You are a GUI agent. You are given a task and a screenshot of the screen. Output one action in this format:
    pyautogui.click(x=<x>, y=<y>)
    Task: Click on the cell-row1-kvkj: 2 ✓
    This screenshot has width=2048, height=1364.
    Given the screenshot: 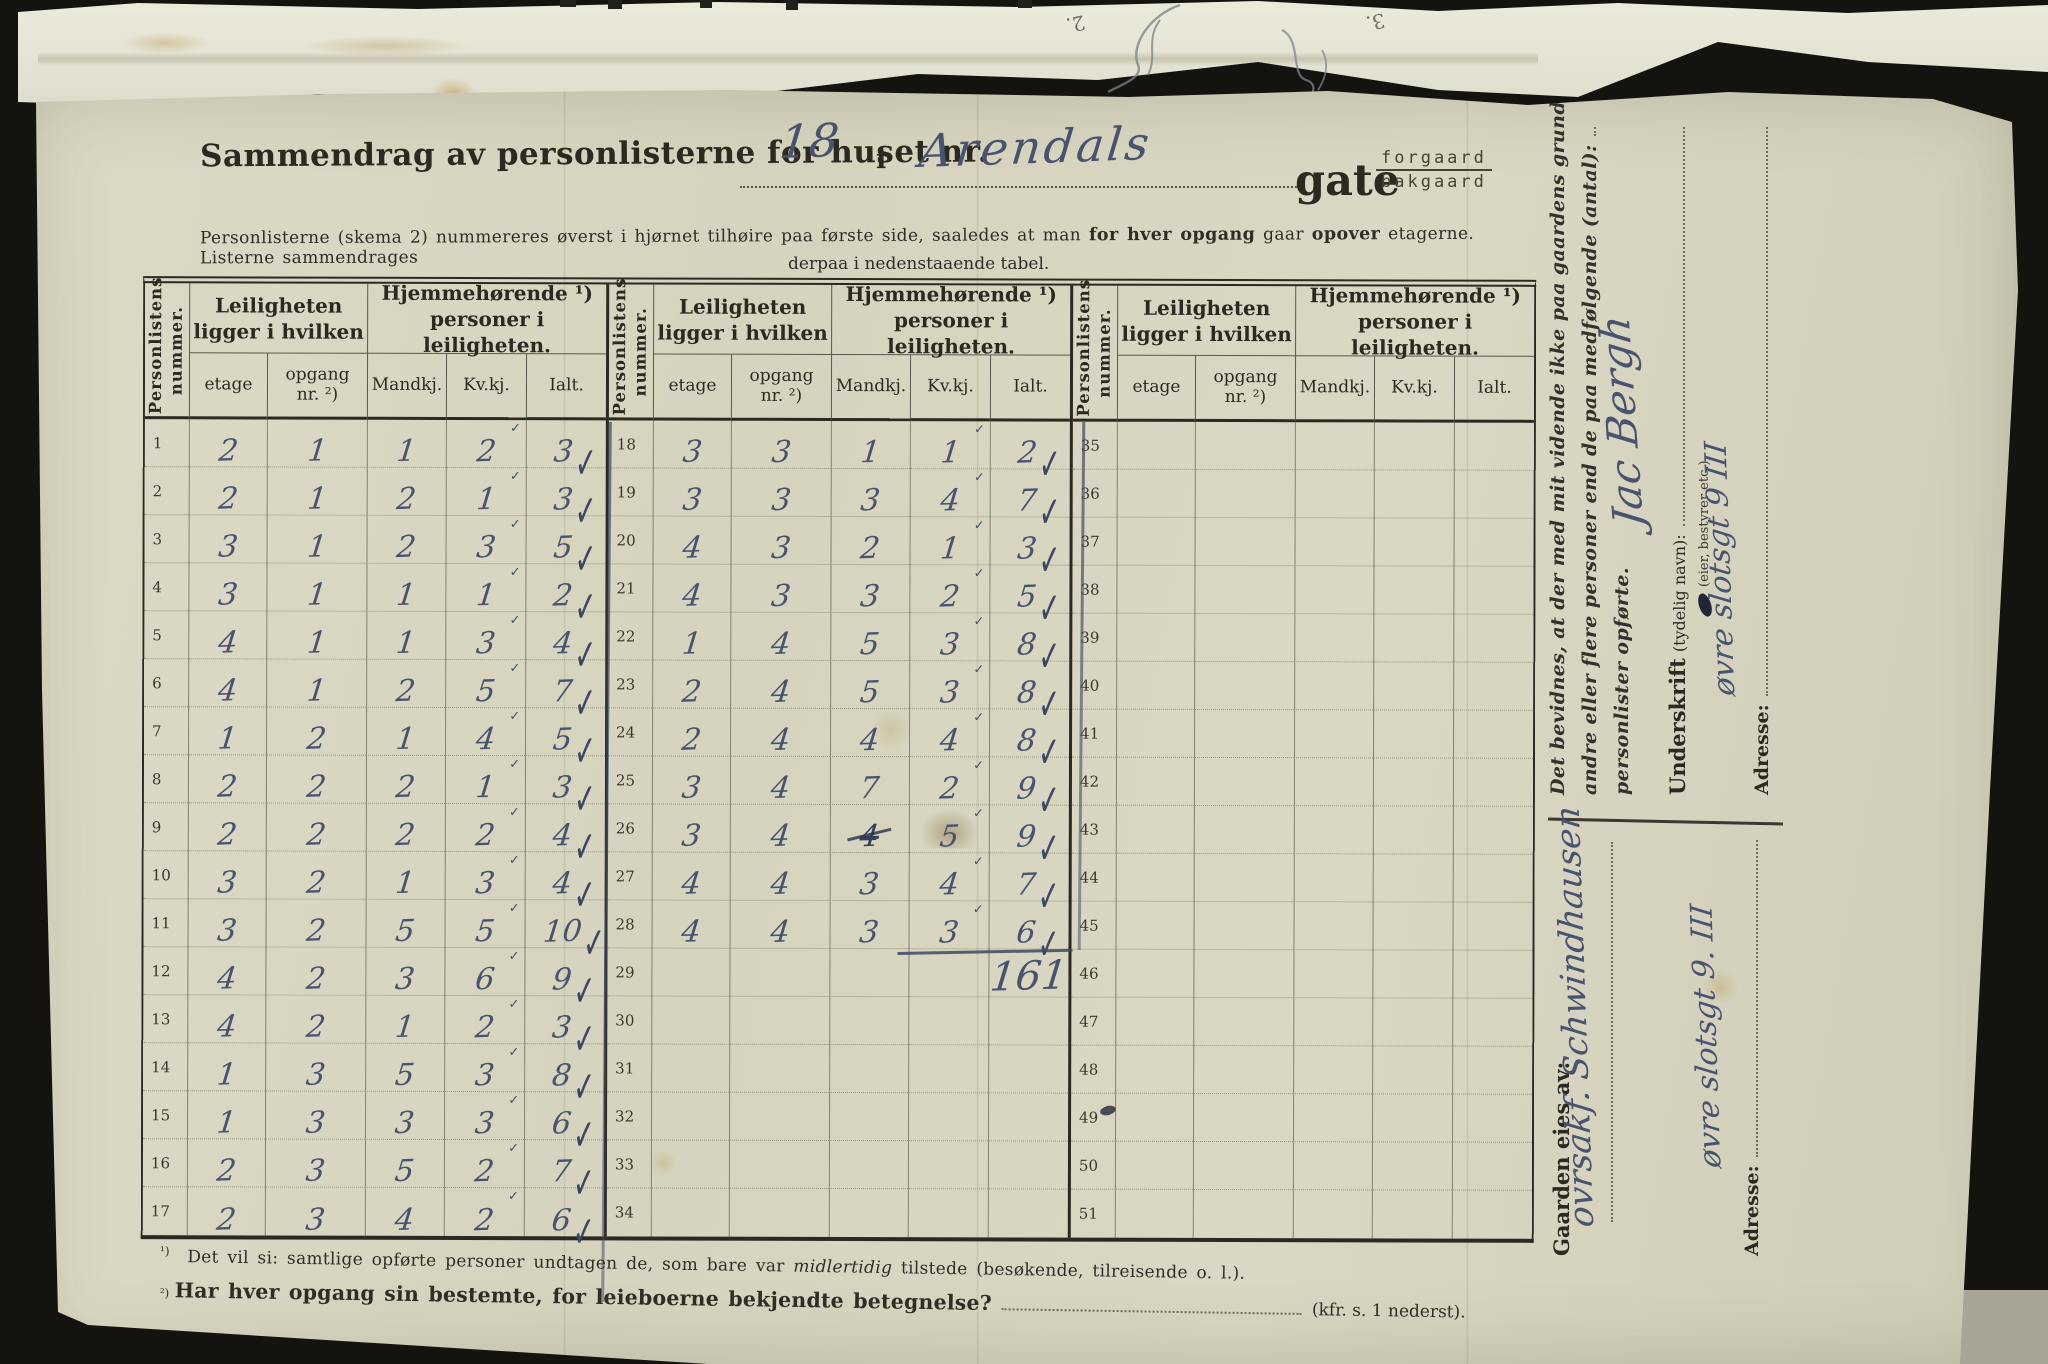 What is the action you would take?
    pyautogui.click(x=485, y=444)
    